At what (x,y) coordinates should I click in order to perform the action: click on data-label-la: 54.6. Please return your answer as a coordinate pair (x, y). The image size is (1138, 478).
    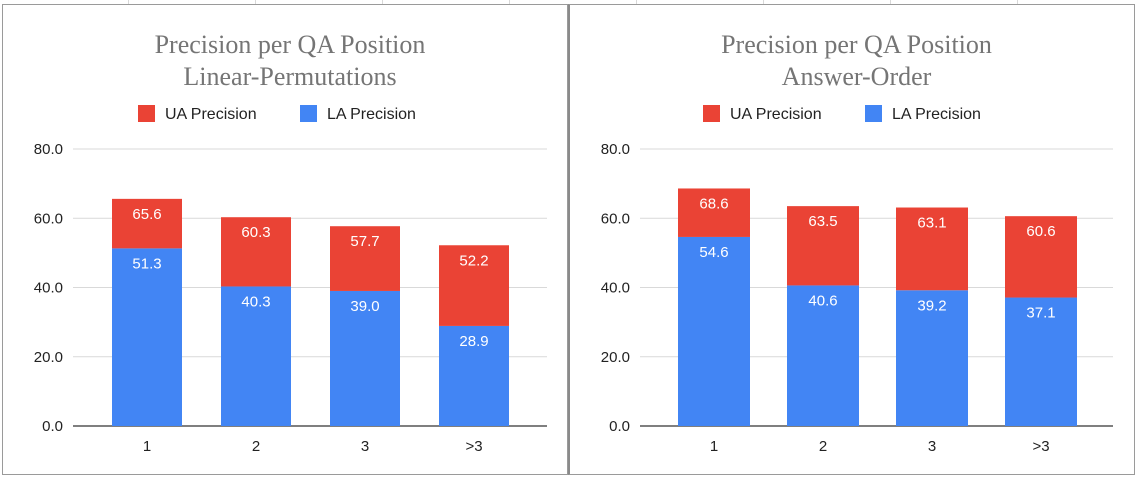
    Looking at the image, I should click on (713, 252).